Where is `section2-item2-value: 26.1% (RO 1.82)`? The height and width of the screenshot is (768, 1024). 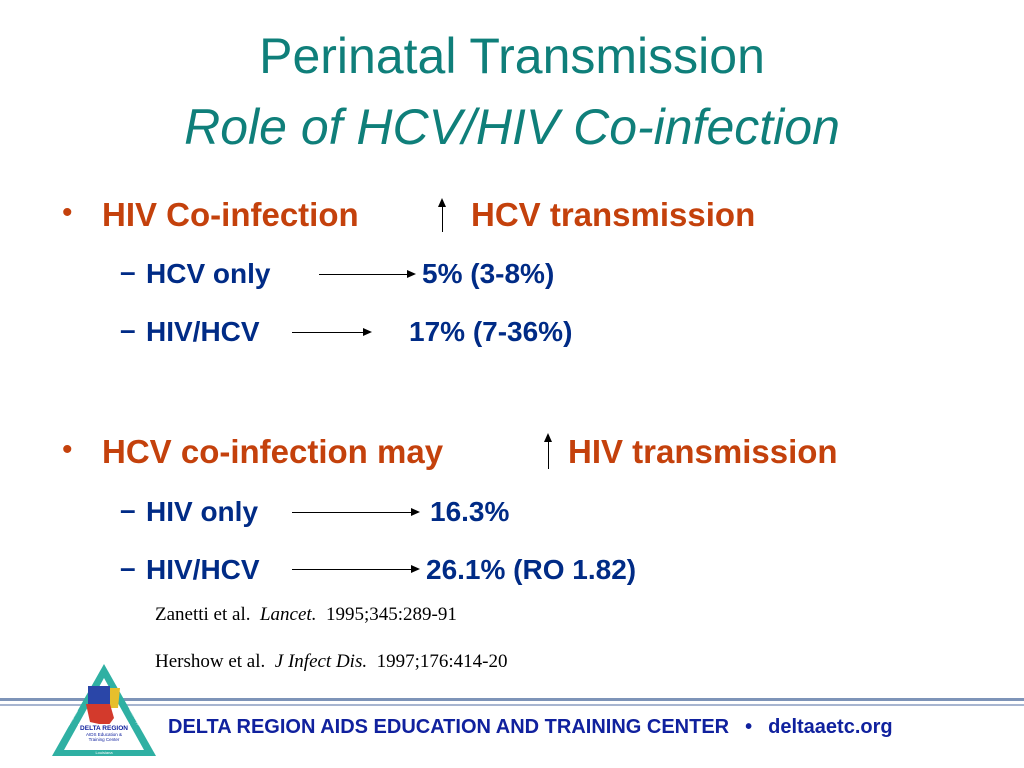 section2-item2-value: 26.1% (RO 1.82) is located at coordinates (531, 569).